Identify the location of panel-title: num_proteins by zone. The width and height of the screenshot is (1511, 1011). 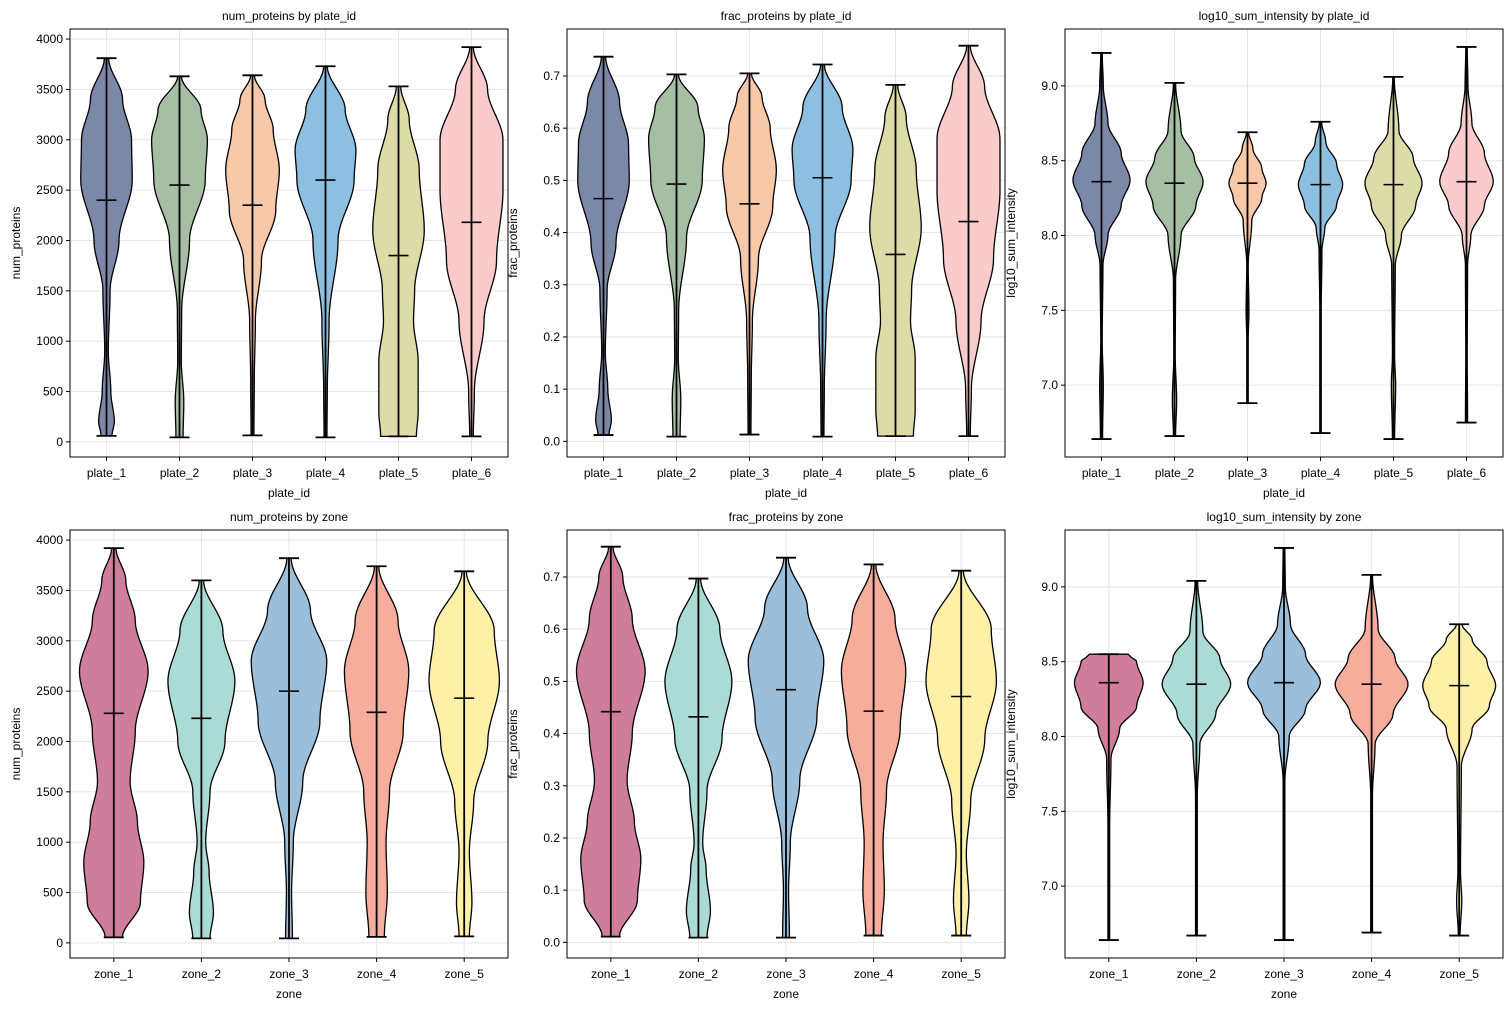
(289, 517).